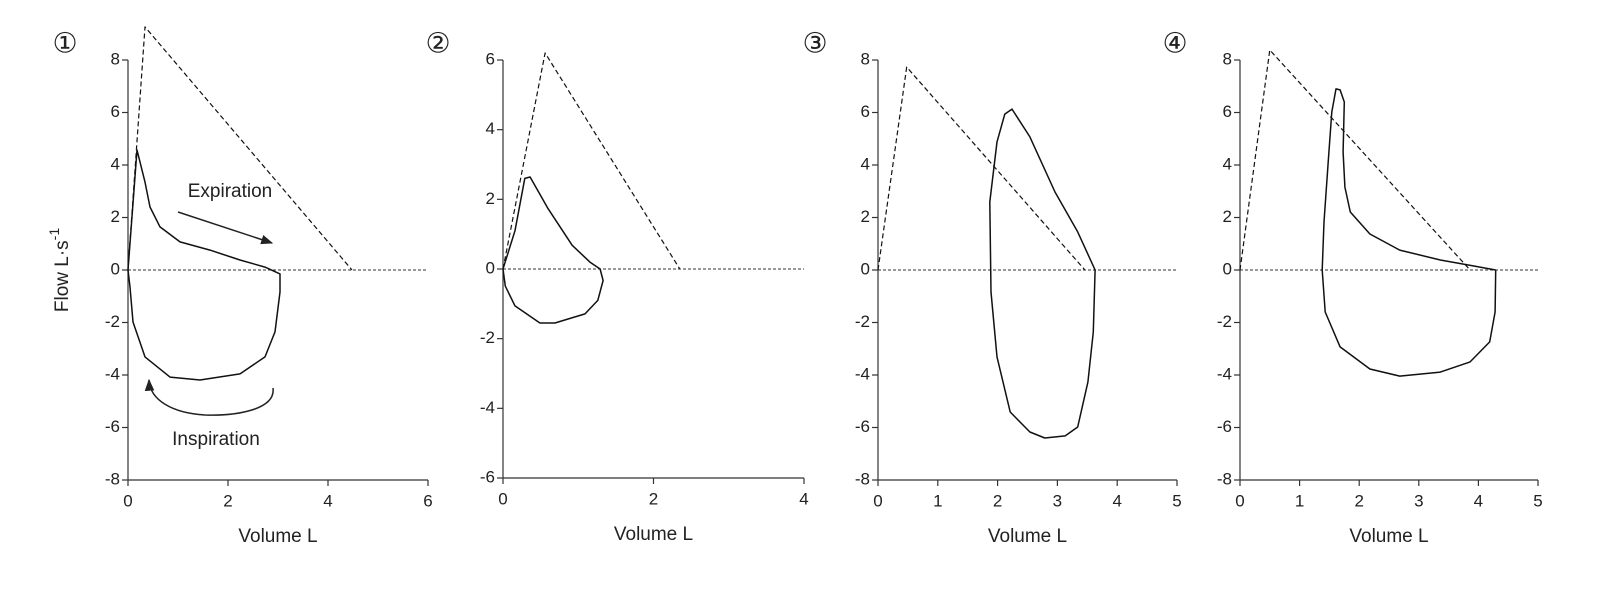 Image resolution: width=1607 pixels, height=595 pixels. What do you see at coordinates (64, 43) in the screenshot?
I see `panel-label: ①` at bounding box center [64, 43].